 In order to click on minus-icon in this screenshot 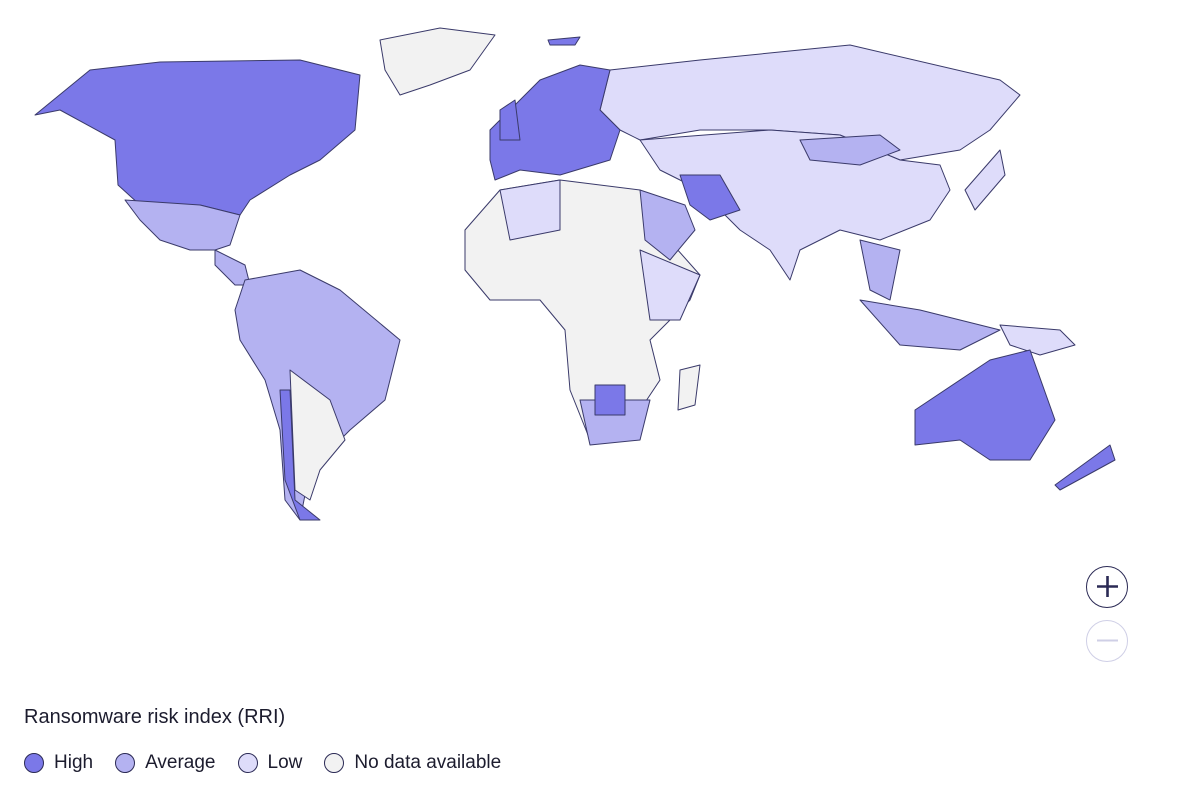, I will do `click(1107, 640)`.